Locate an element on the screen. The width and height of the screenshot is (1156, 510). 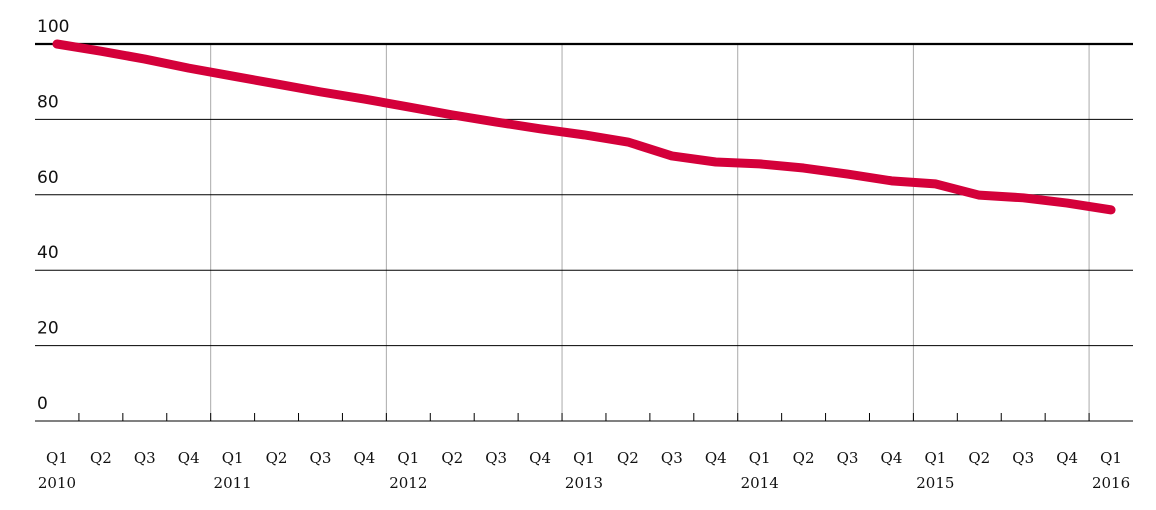
y-tick-label: 0 is located at coordinates (42, 404).